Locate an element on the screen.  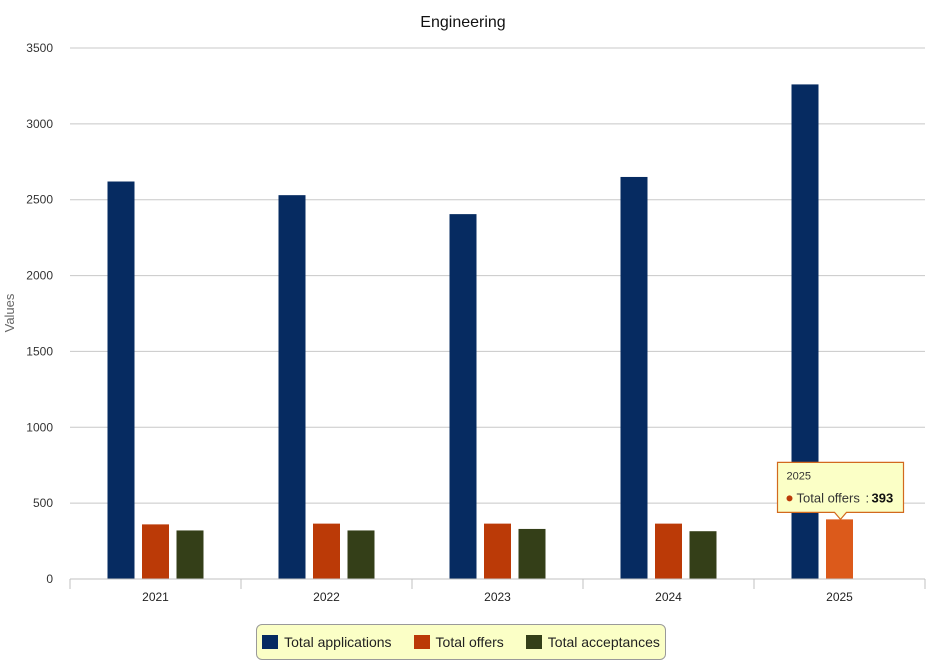
tooltip: 2025 Total offers:393 is located at coordinates (840, 491).